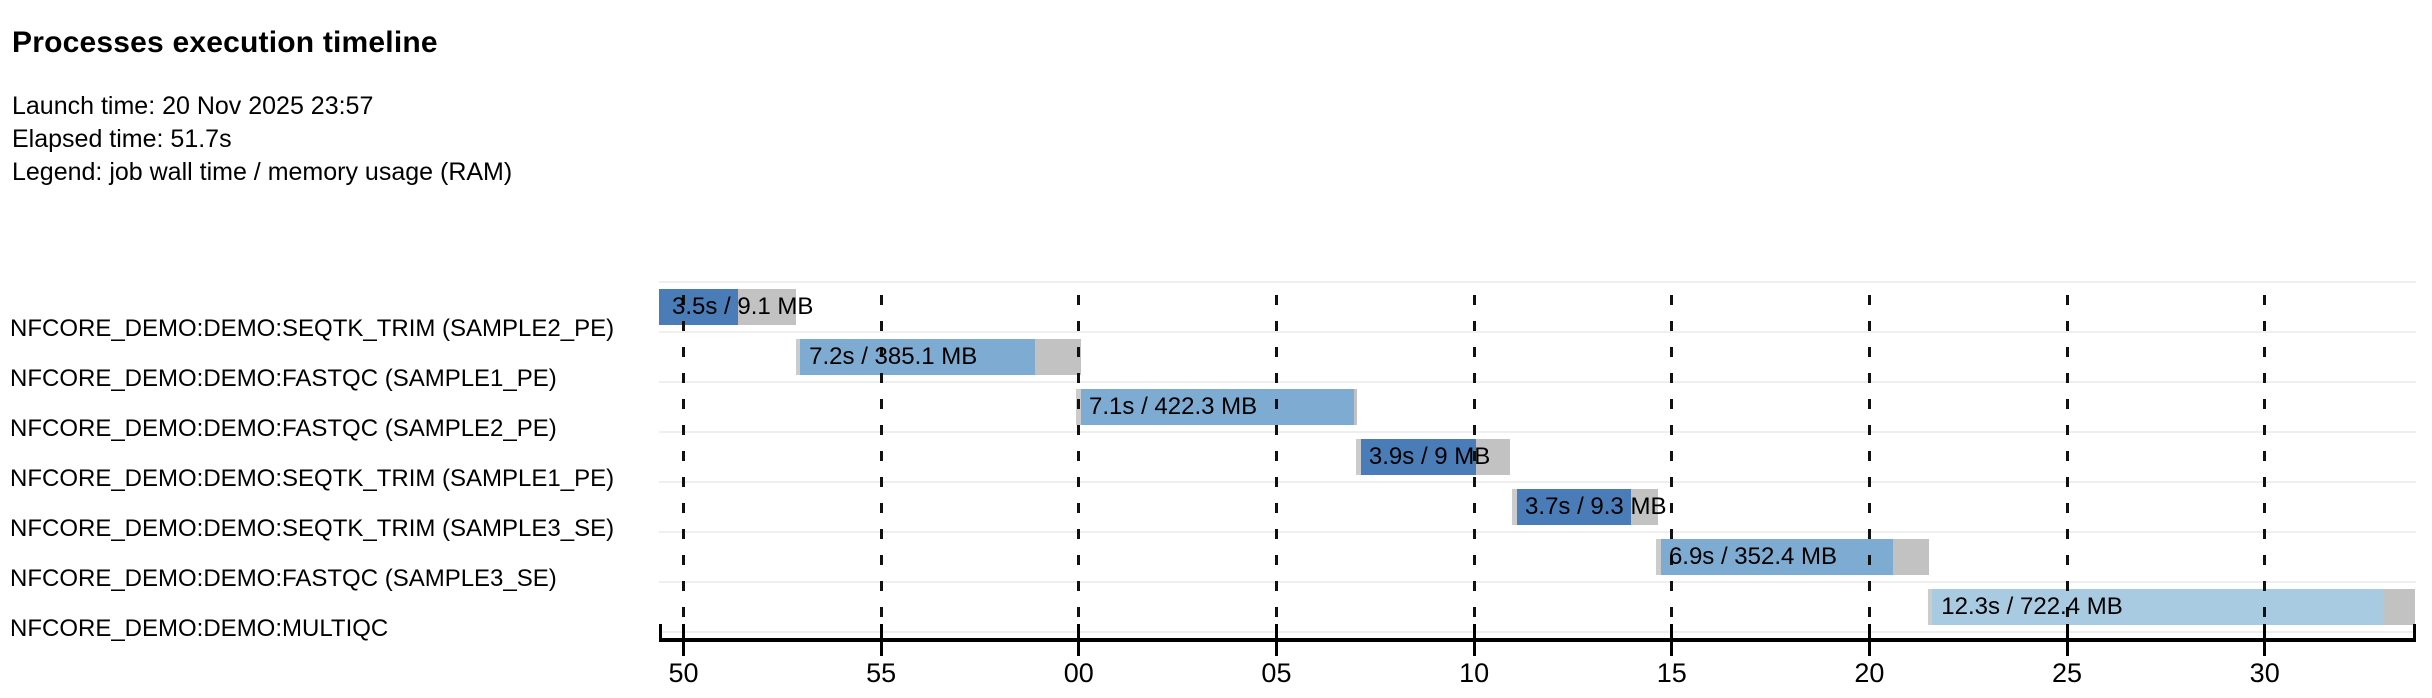  I want to click on page-title: Processes execution timeline, so click(225, 43).